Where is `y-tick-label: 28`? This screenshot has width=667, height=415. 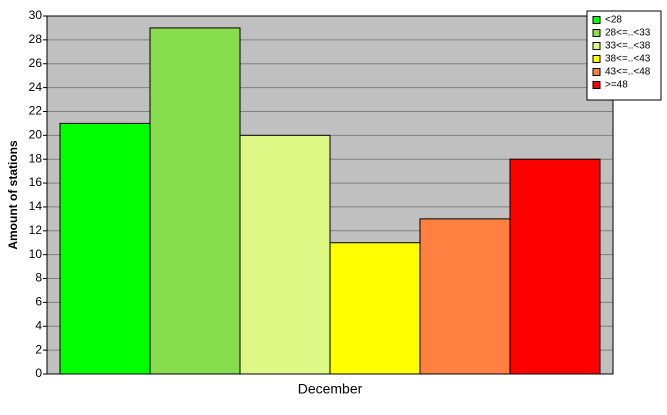 y-tick-label: 28 is located at coordinates (36, 39).